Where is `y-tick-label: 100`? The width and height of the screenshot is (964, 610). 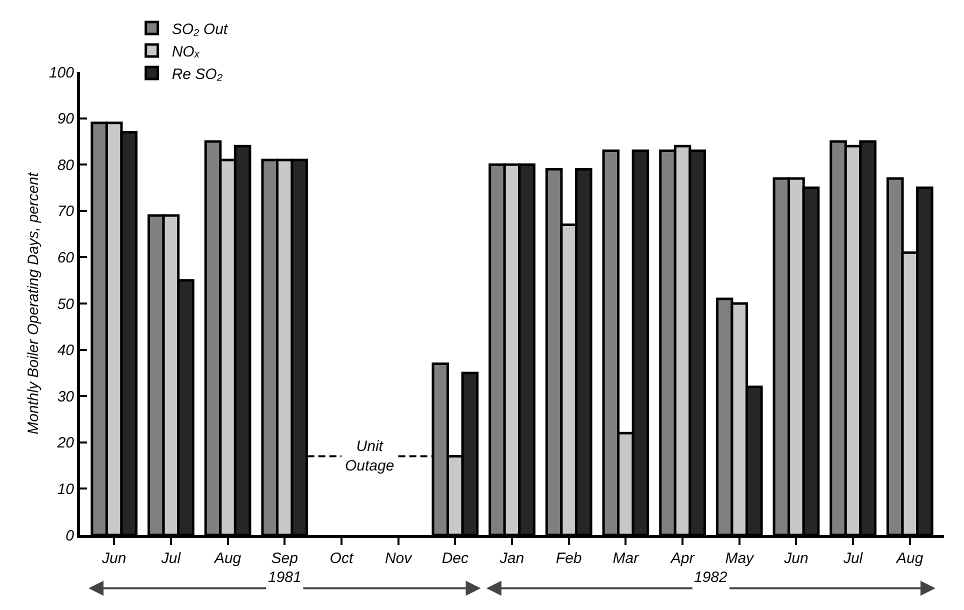 y-tick-label: 100 is located at coordinates (61, 73).